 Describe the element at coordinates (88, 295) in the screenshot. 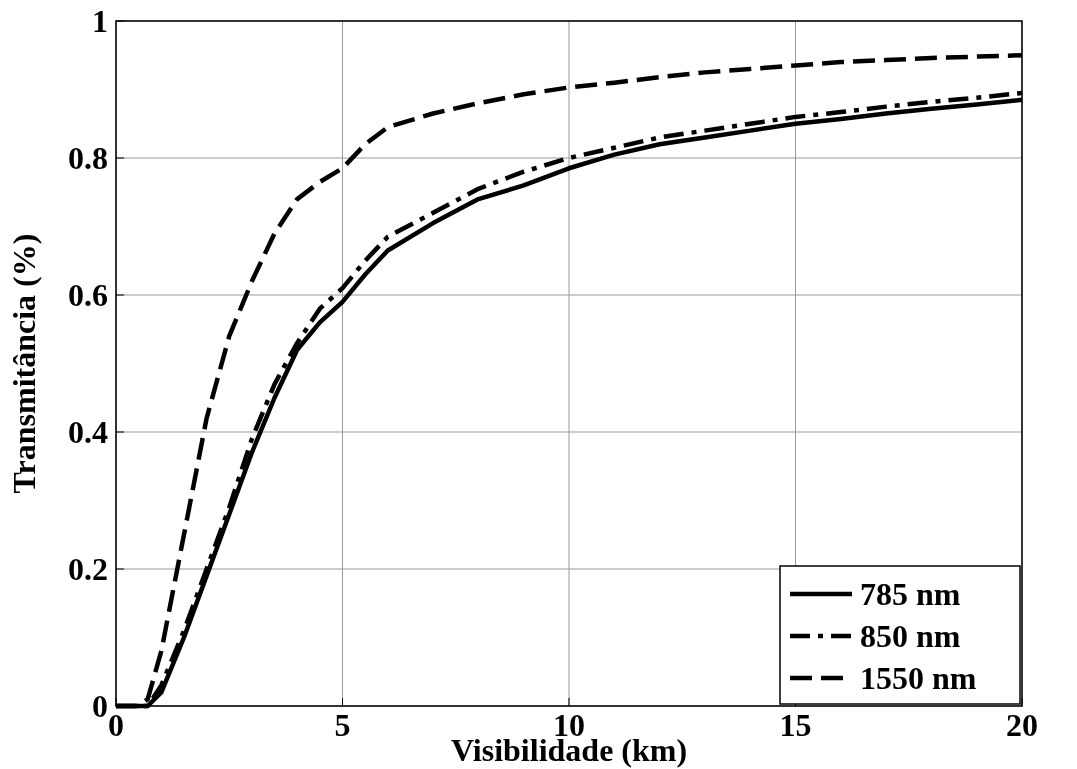

I see `y-tick-label: 0.6` at that location.